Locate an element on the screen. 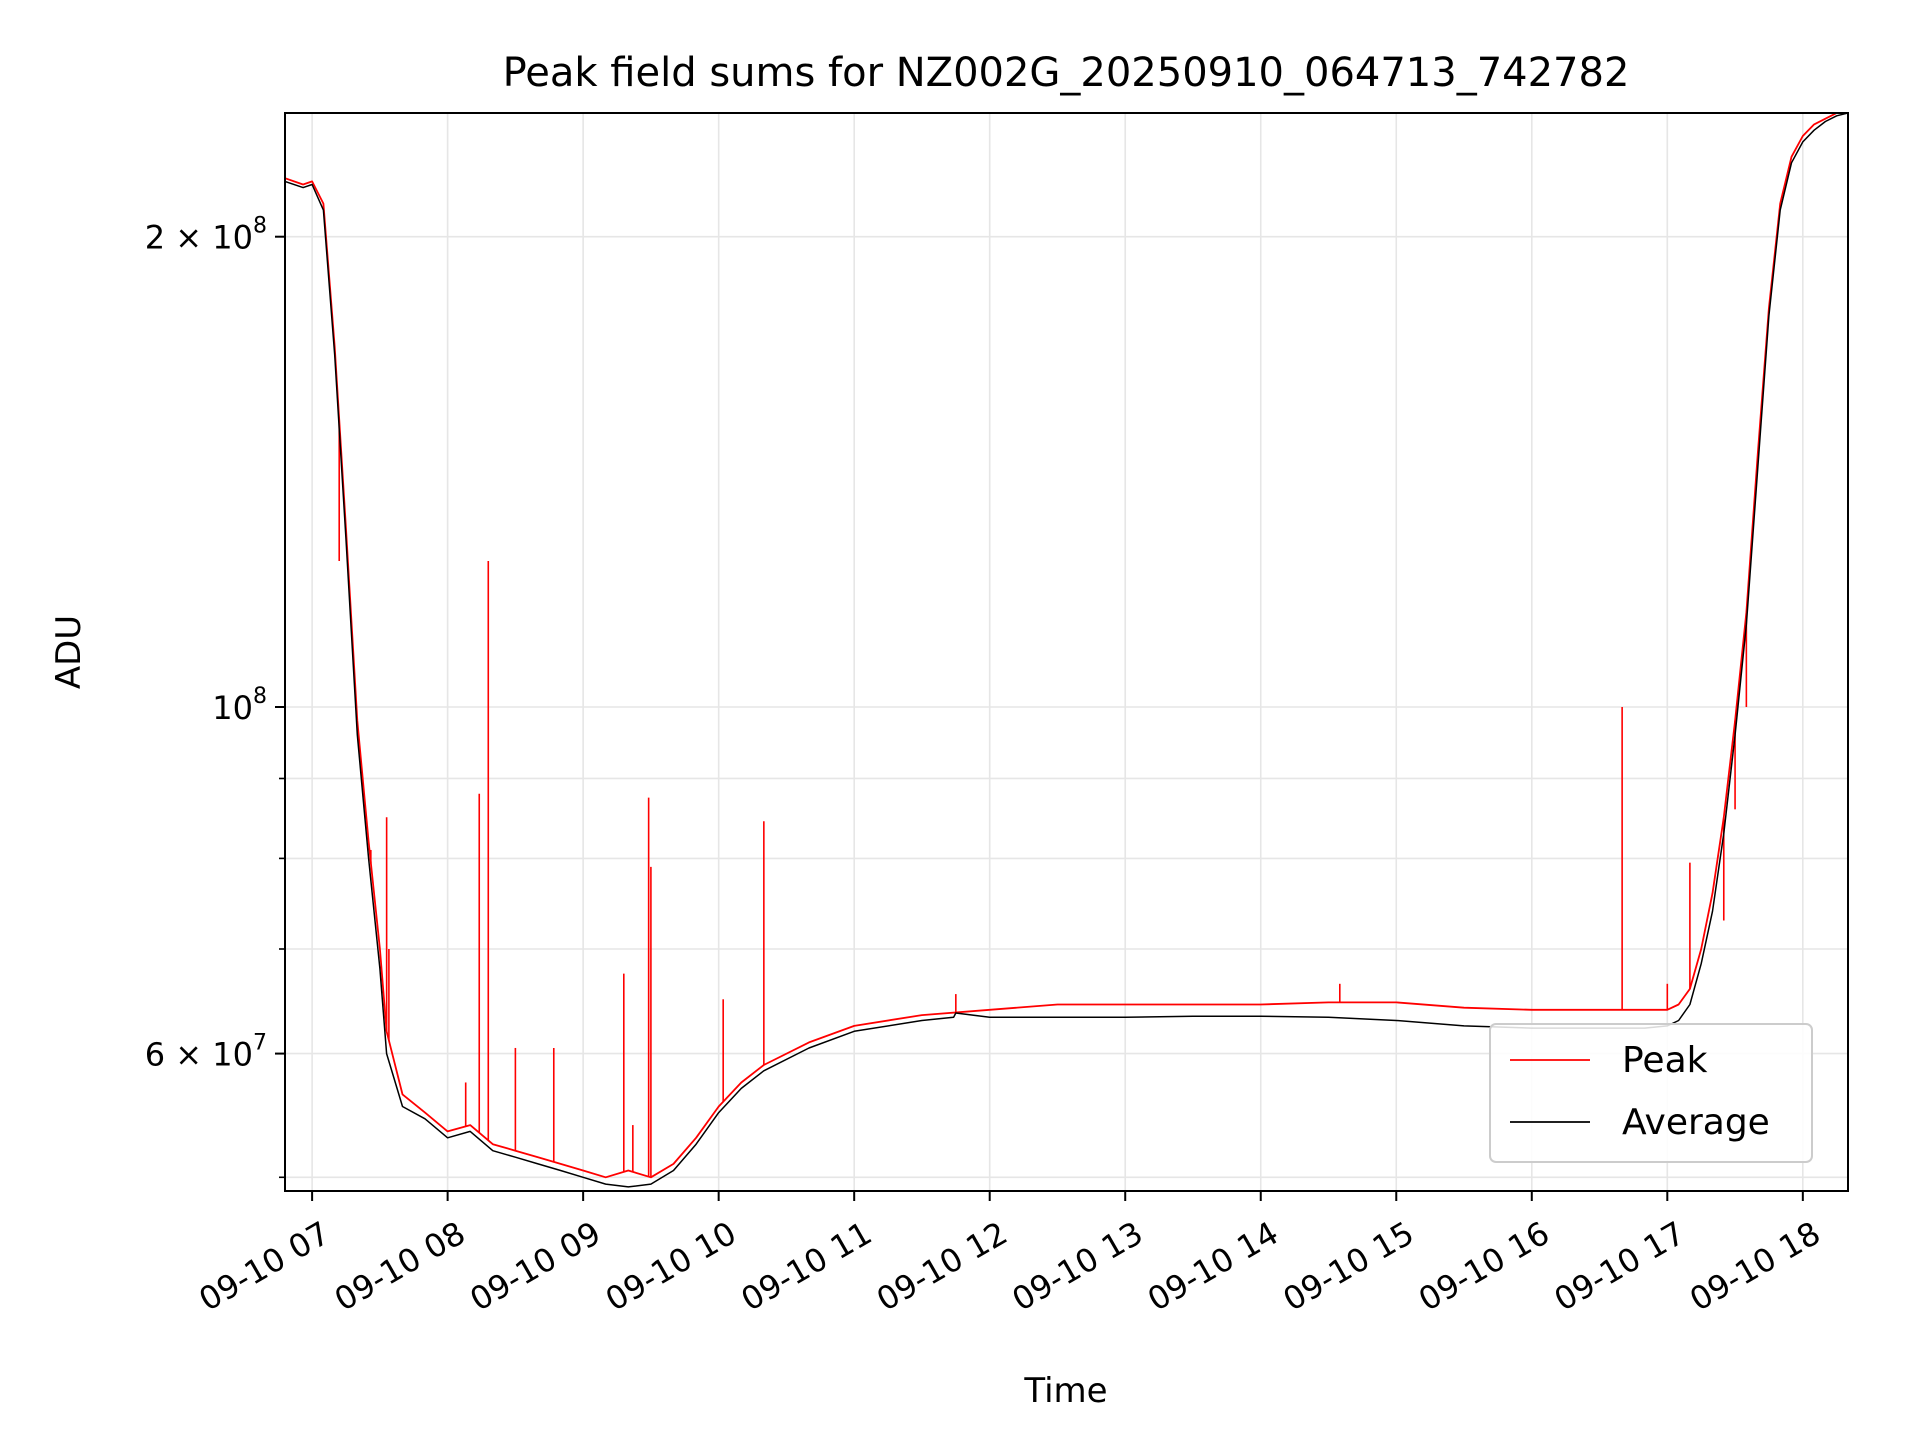 The image size is (1920, 1440). legend-label-average: Average is located at coordinates (1696, 1122).